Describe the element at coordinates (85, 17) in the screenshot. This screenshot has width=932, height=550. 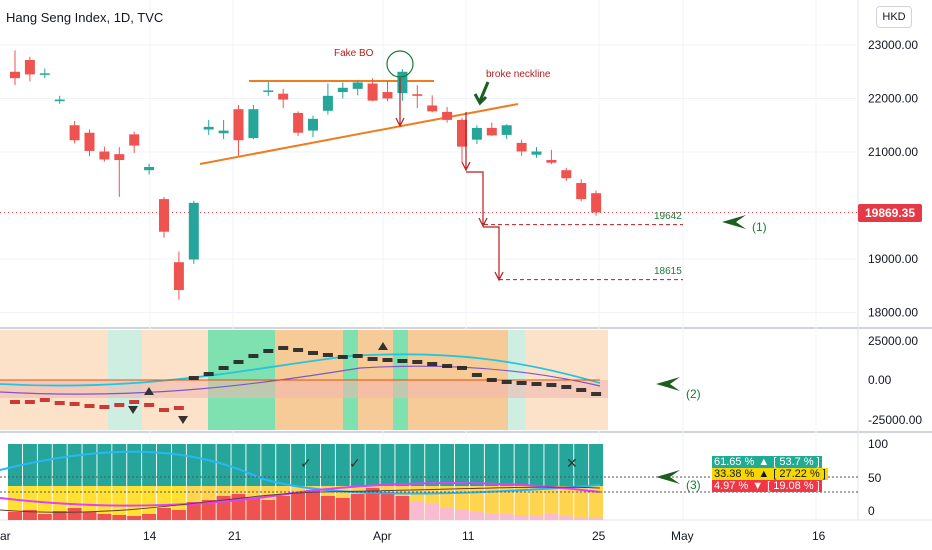
I see `chart-title: Hang Seng Index, 1D, TVC` at that location.